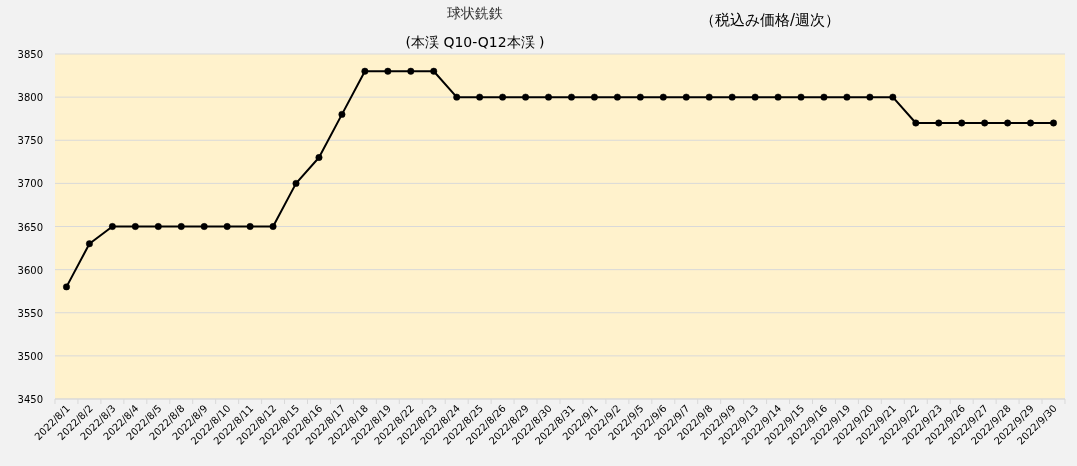 The width and height of the screenshot is (1077, 466). I want to click on y-tick-label: 3800, so click(30, 98).